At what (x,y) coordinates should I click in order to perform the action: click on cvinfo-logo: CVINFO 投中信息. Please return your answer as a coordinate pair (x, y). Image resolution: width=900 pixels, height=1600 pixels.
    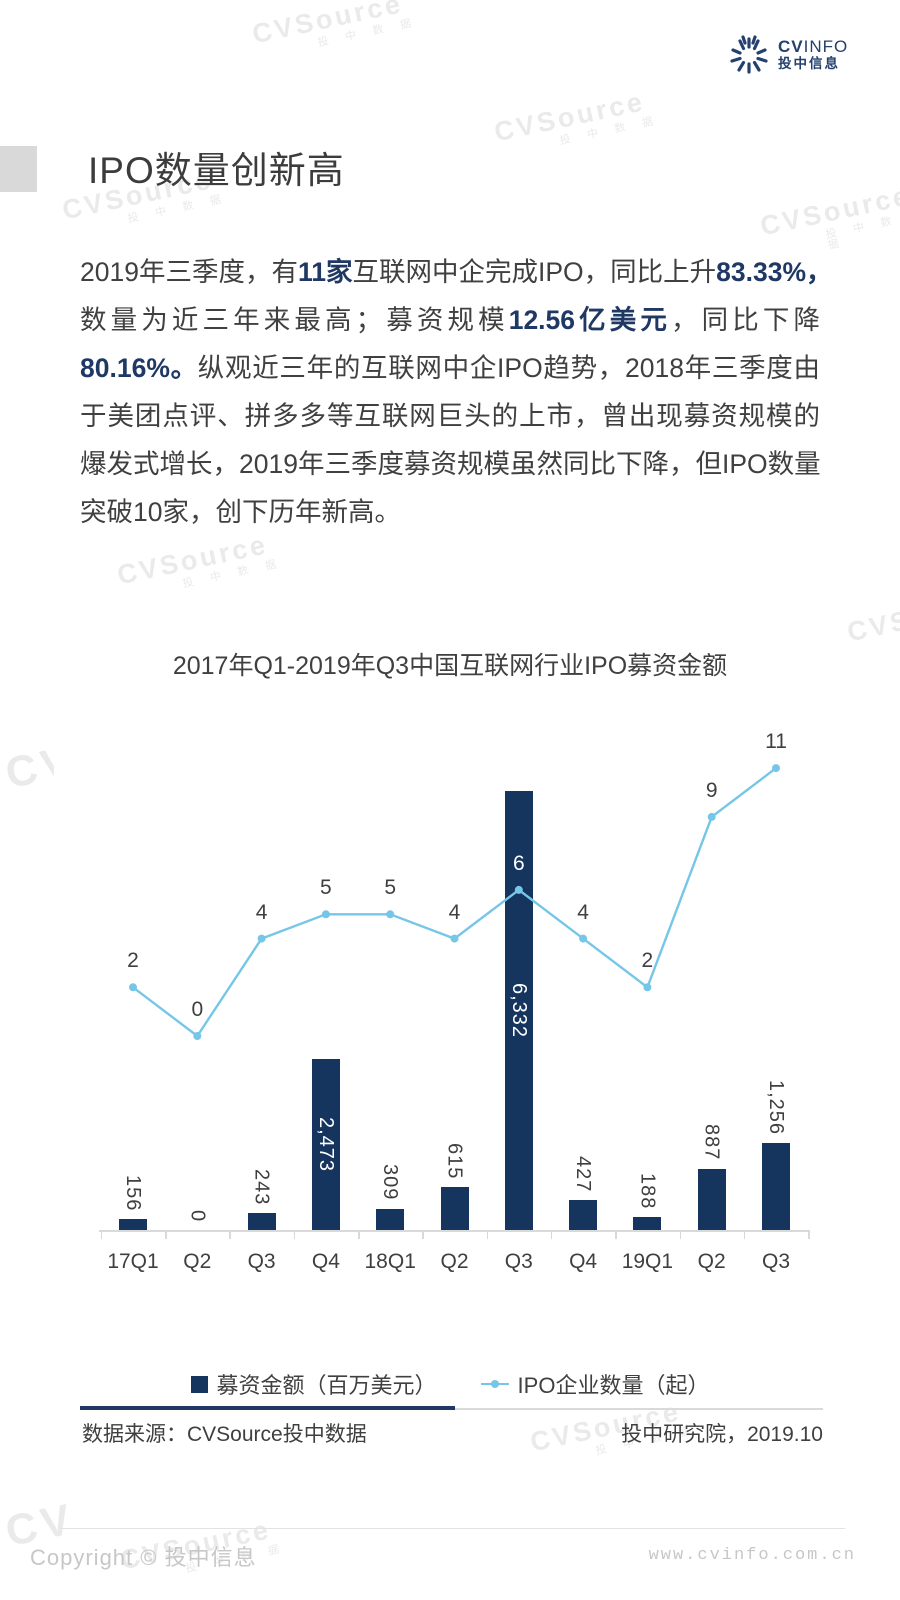
    Looking at the image, I should click on (788, 55).